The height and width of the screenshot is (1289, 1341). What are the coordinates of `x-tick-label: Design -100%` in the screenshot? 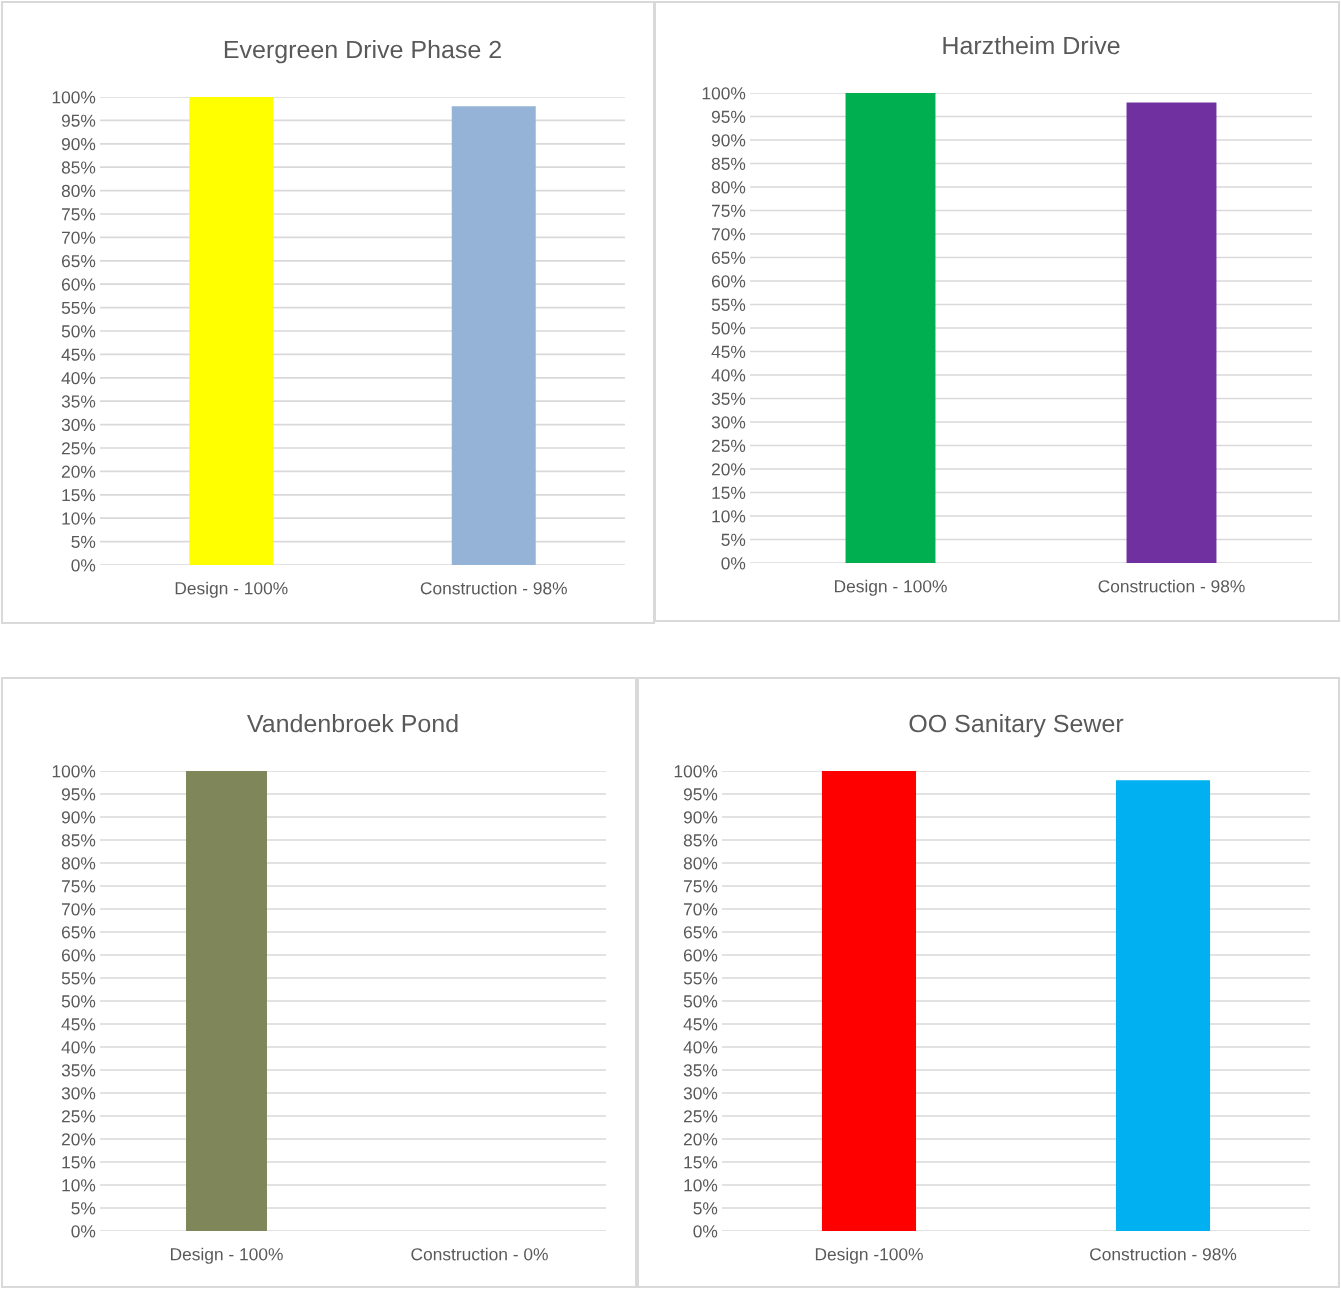 It's located at (869, 1255).